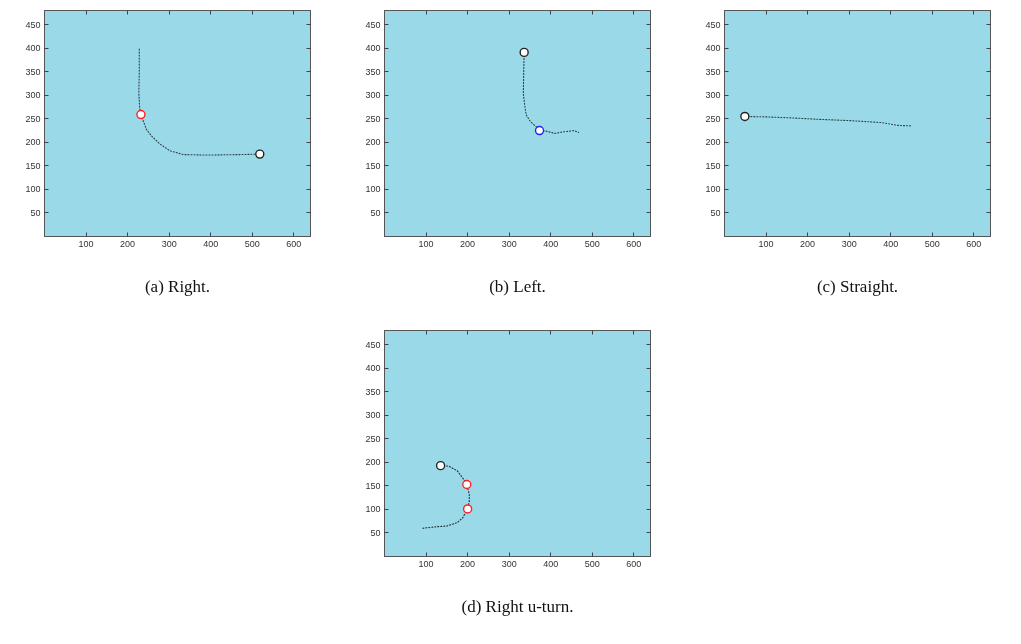 This screenshot has height=644, width=1021. What do you see at coordinates (857, 286) in the screenshot?
I see `text: (c) Straight.` at bounding box center [857, 286].